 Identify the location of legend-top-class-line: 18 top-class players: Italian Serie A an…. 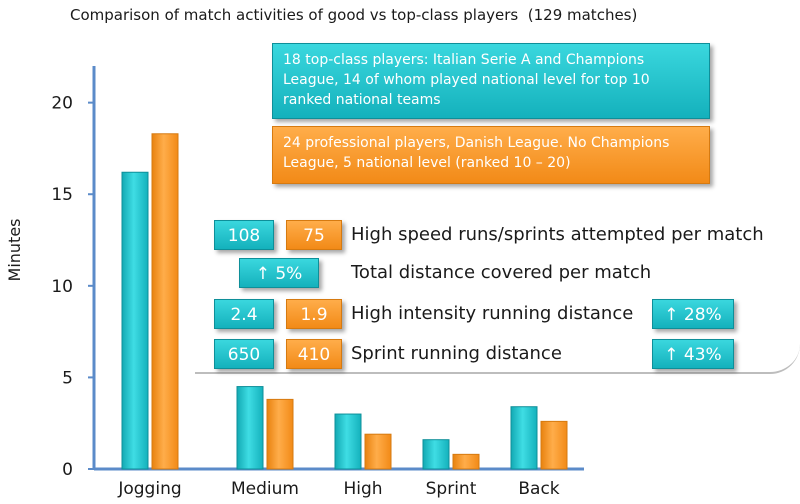
(464, 60).